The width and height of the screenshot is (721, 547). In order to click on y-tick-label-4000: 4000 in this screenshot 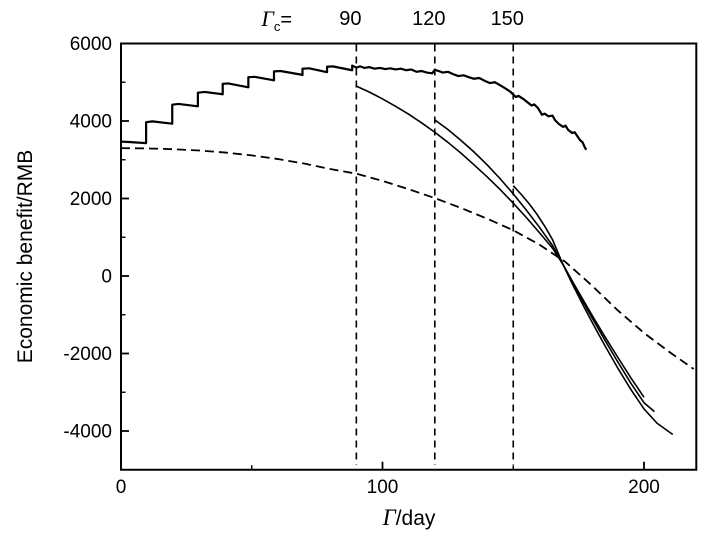, I will do `click(91, 122)`.